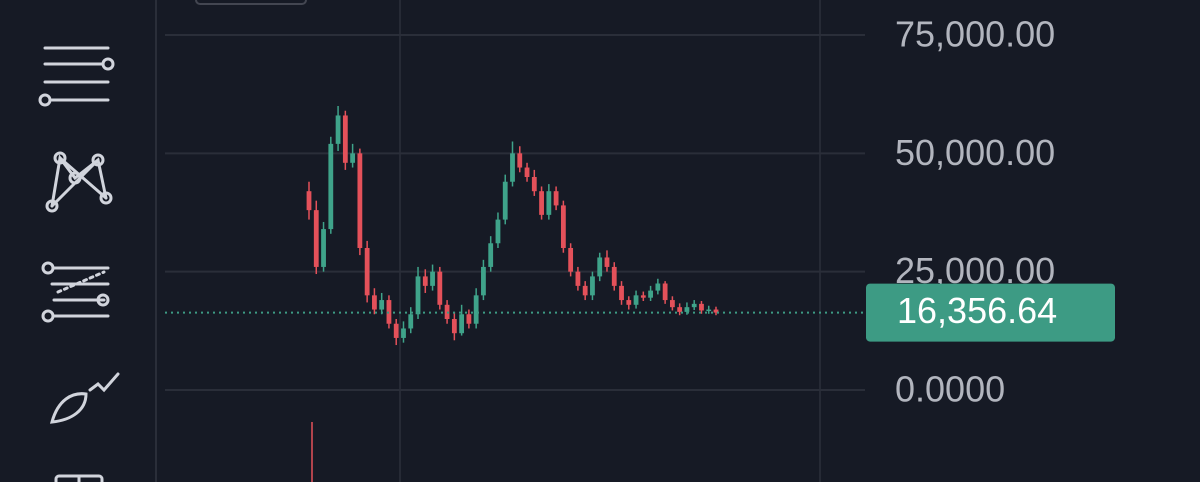 This screenshot has width=1200, height=482. Describe the element at coordinates (76, 76) in the screenshot. I see `lines-tool-icon` at that location.